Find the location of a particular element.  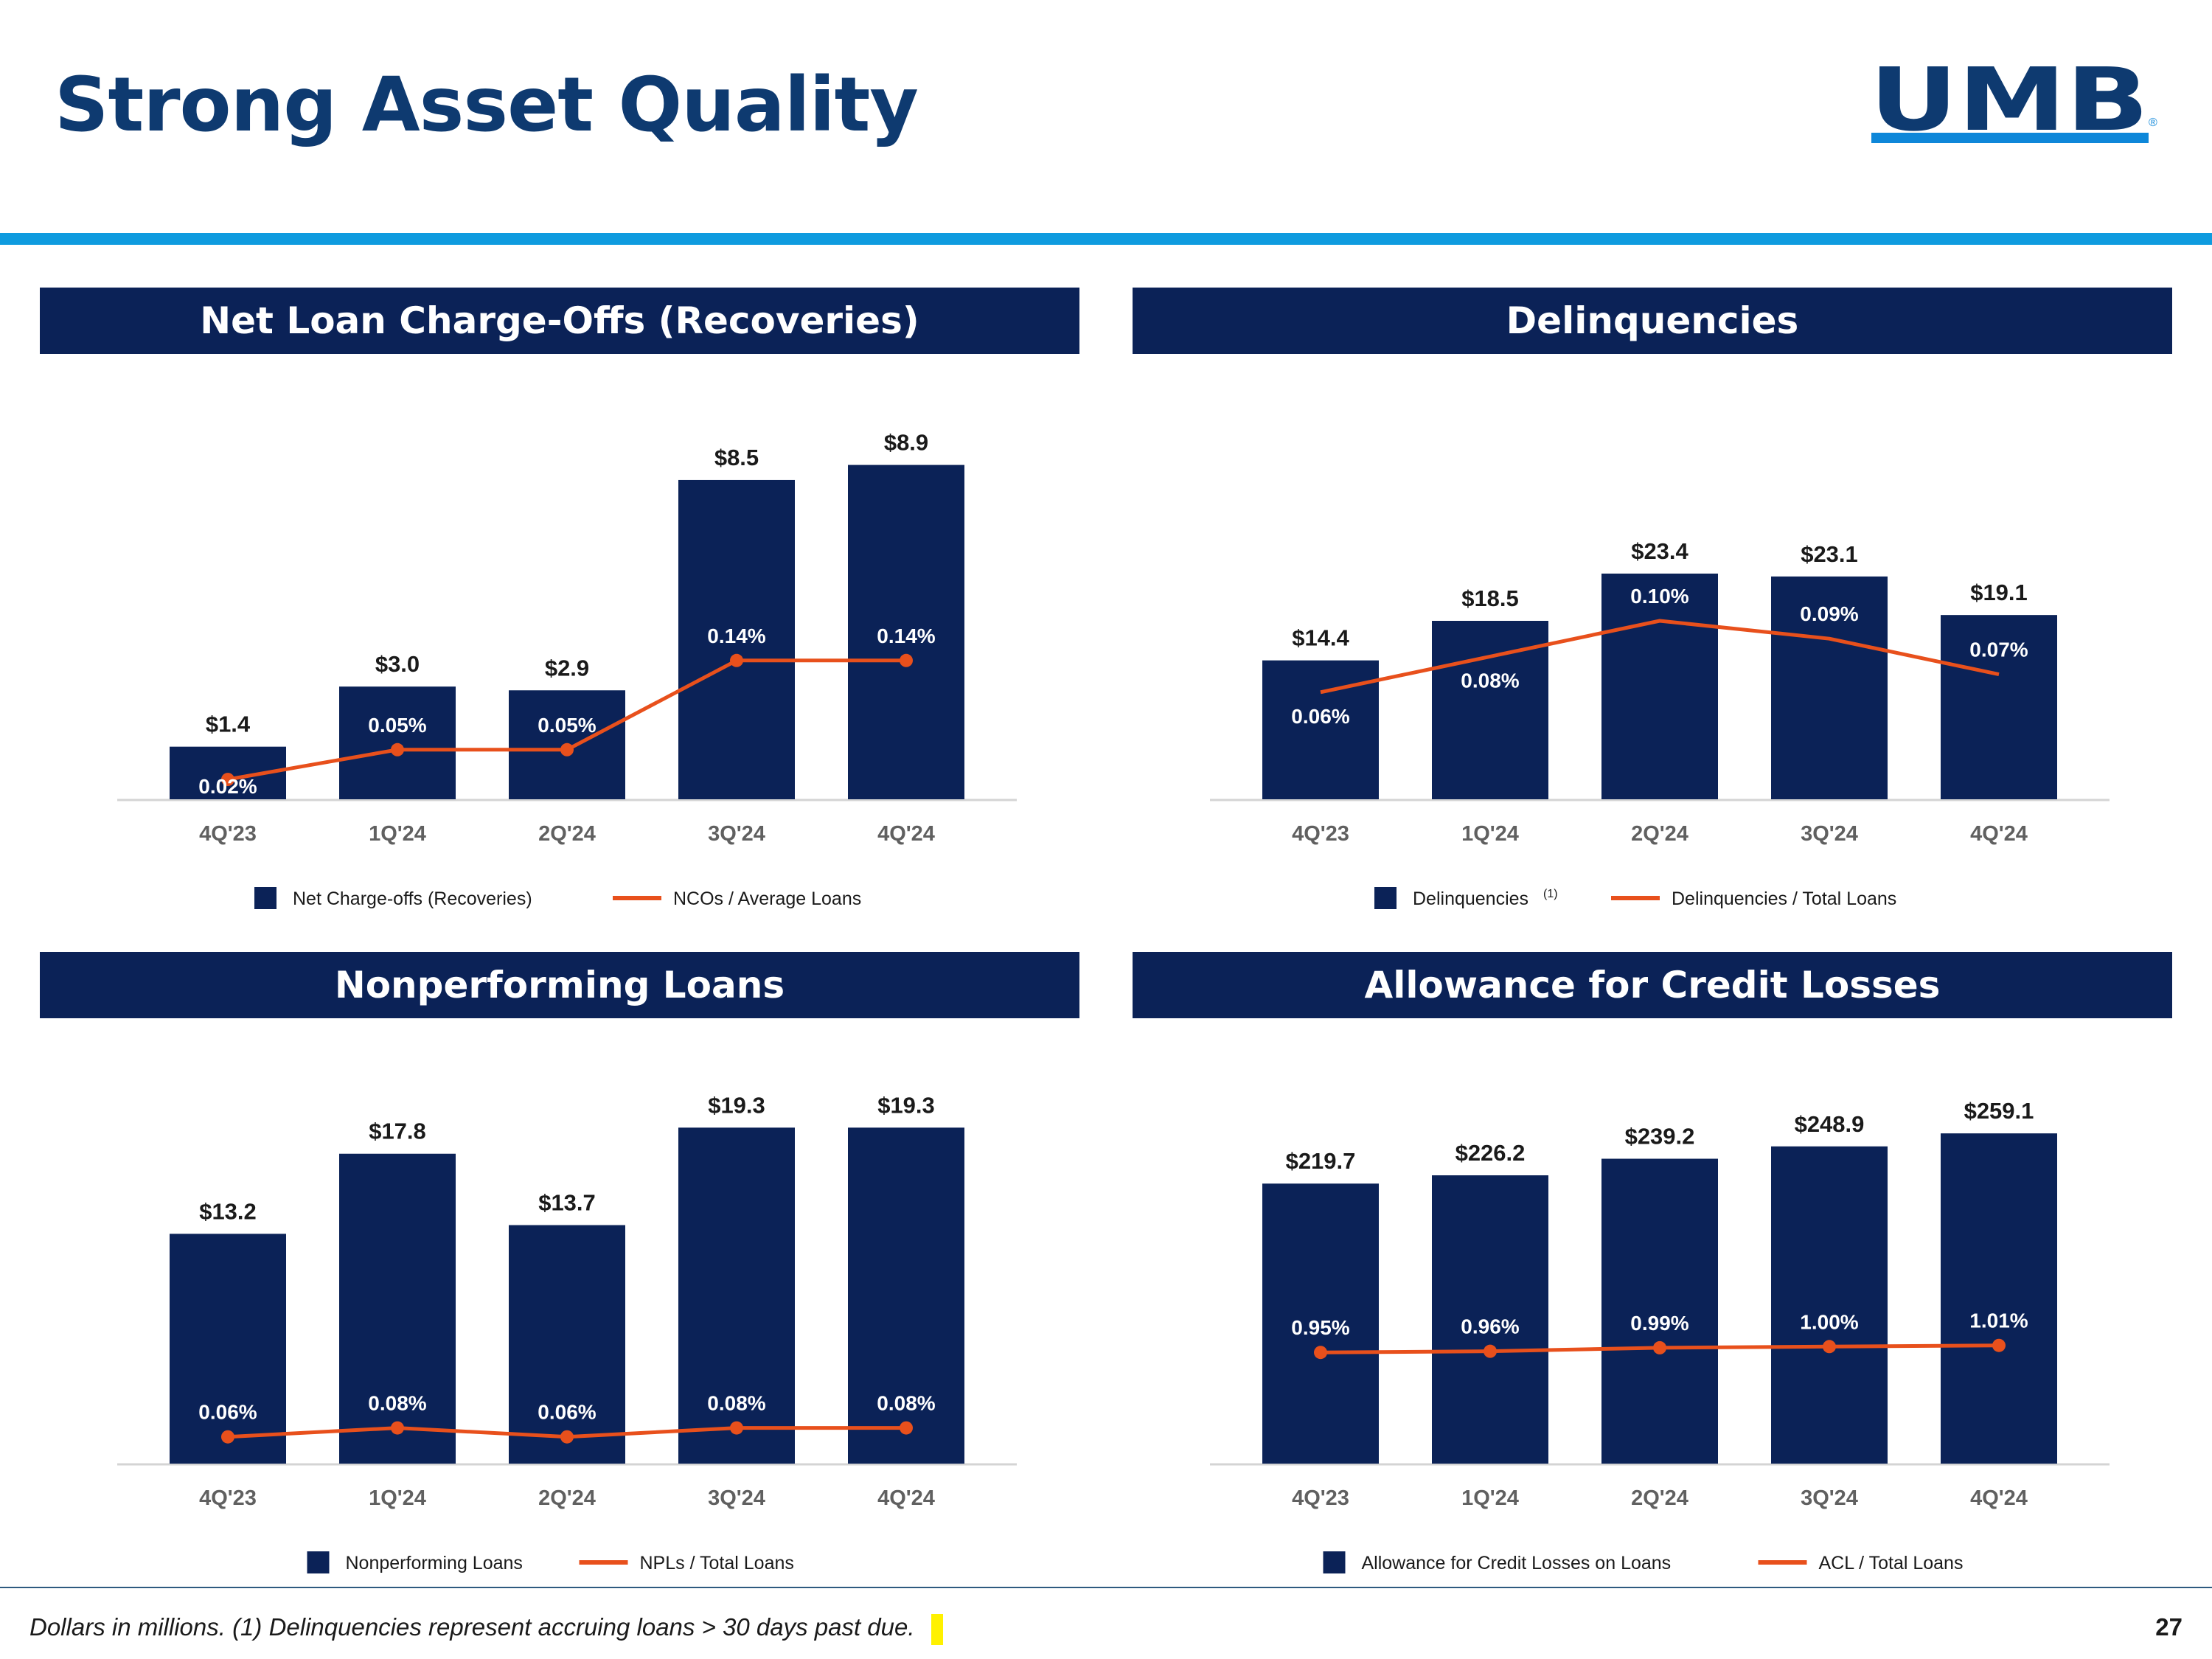

panel-title: Nonperforming Loans is located at coordinates (559, 985).